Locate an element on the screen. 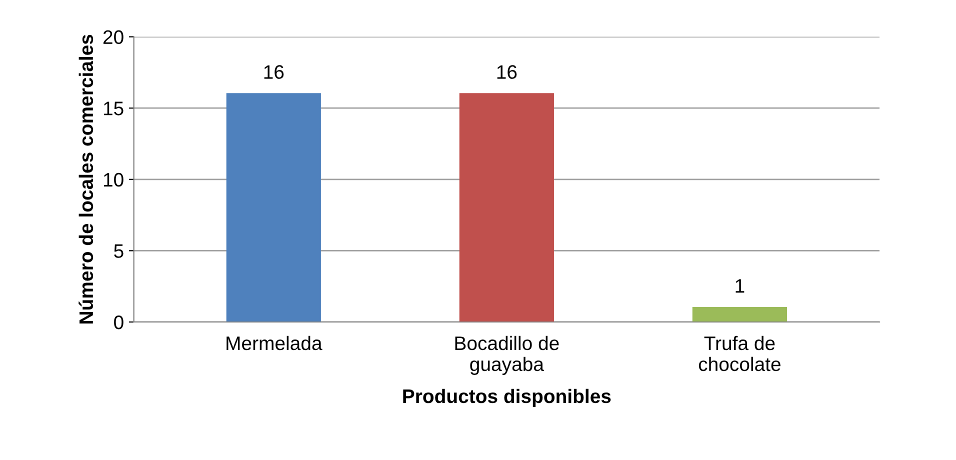 The width and height of the screenshot is (956, 460). x-tick-label: Trufa de chocolate is located at coordinates (739, 354).